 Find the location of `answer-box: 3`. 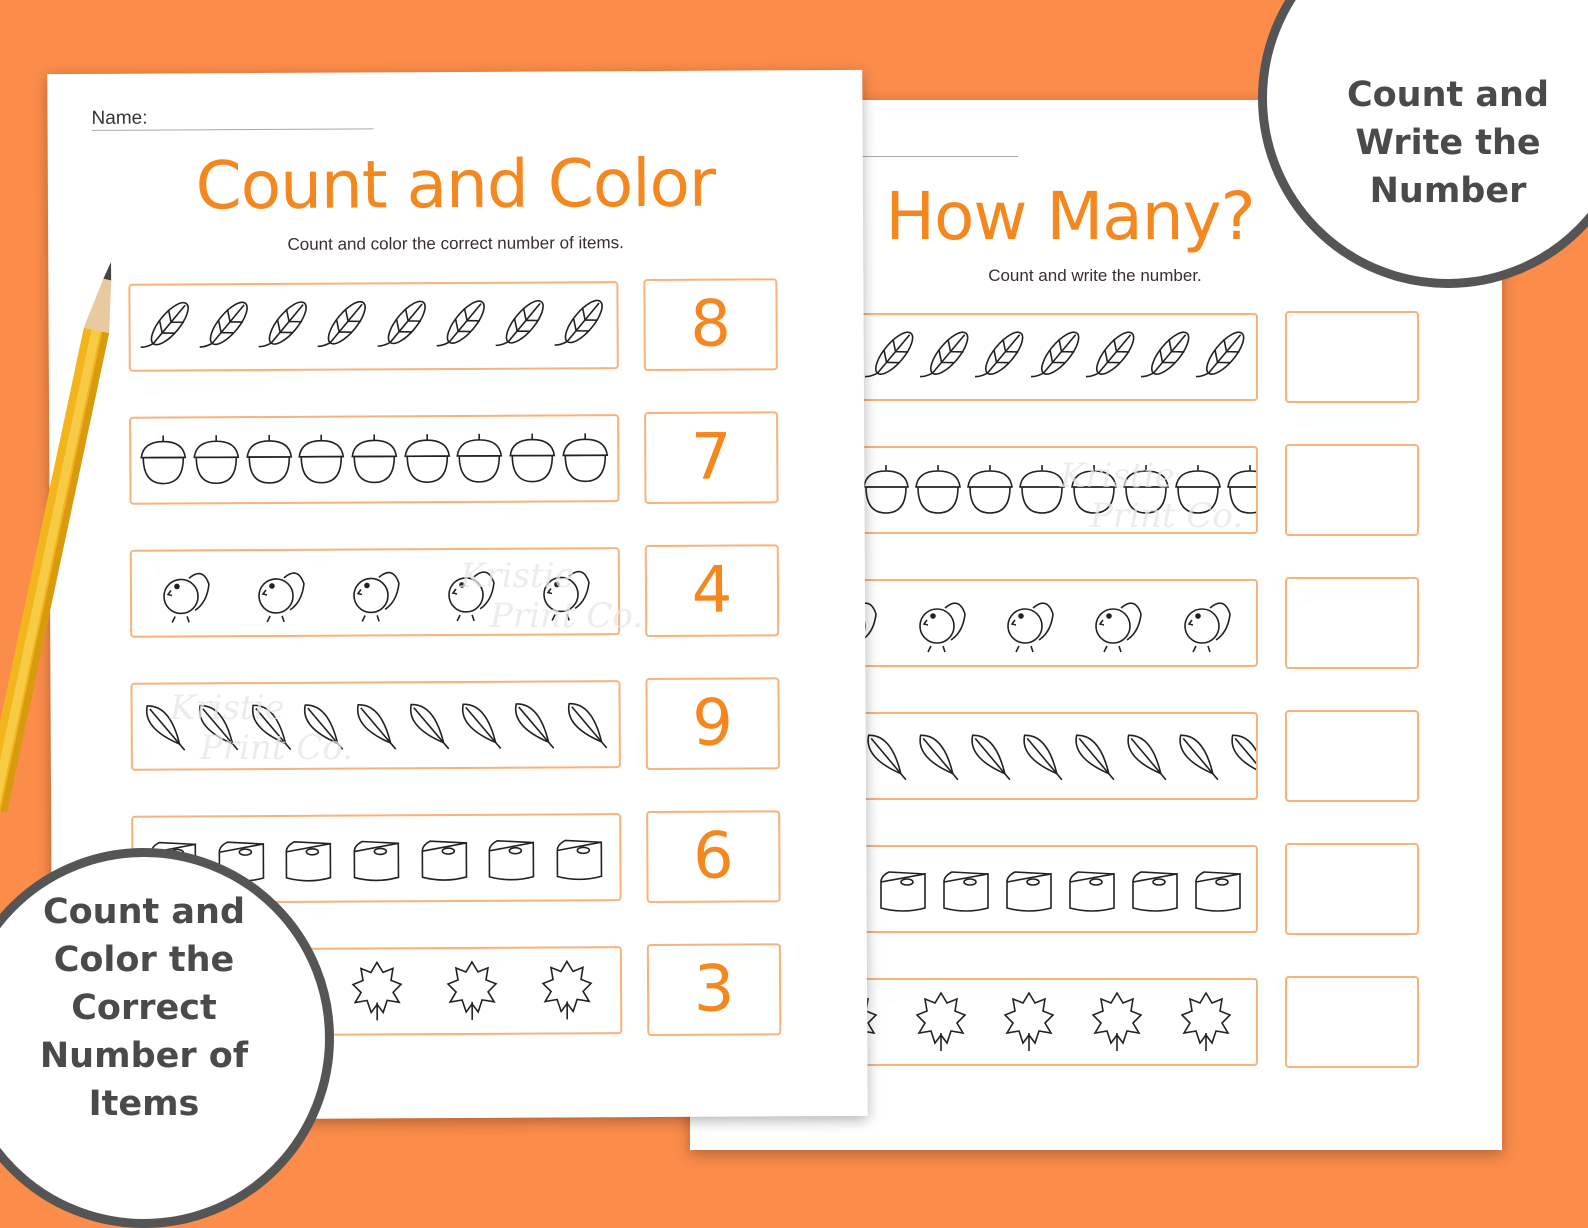

answer-box: 3 is located at coordinates (714, 990).